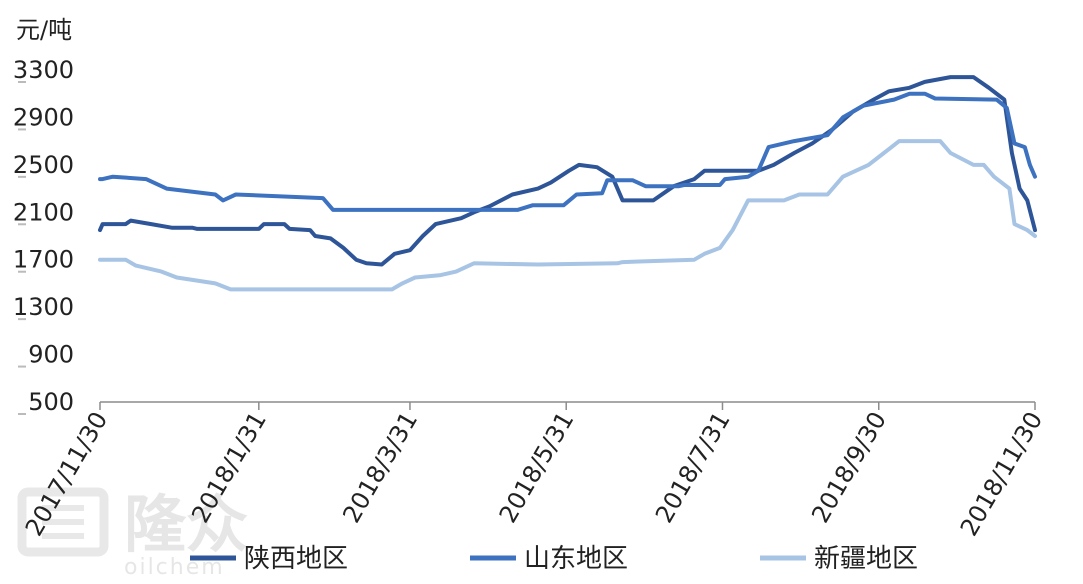 The image size is (1083, 584). What do you see at coordinates (51, 402) in the screenshot?
I see `y-tick-label: 500` at bounding box center [51, 402].